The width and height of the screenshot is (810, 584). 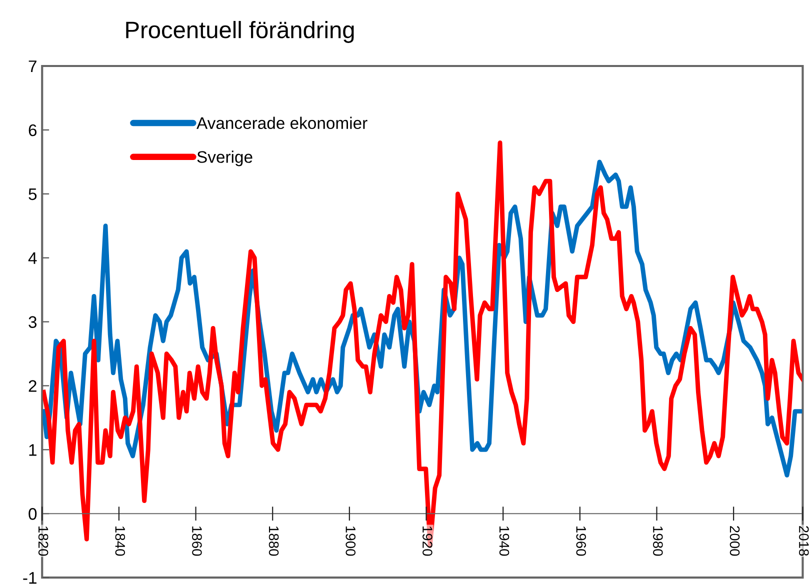 What do you see at coordinates (351, 541) in the screenshot?
I see `x-tick-label: 1900` at bounding box center [351, 541].